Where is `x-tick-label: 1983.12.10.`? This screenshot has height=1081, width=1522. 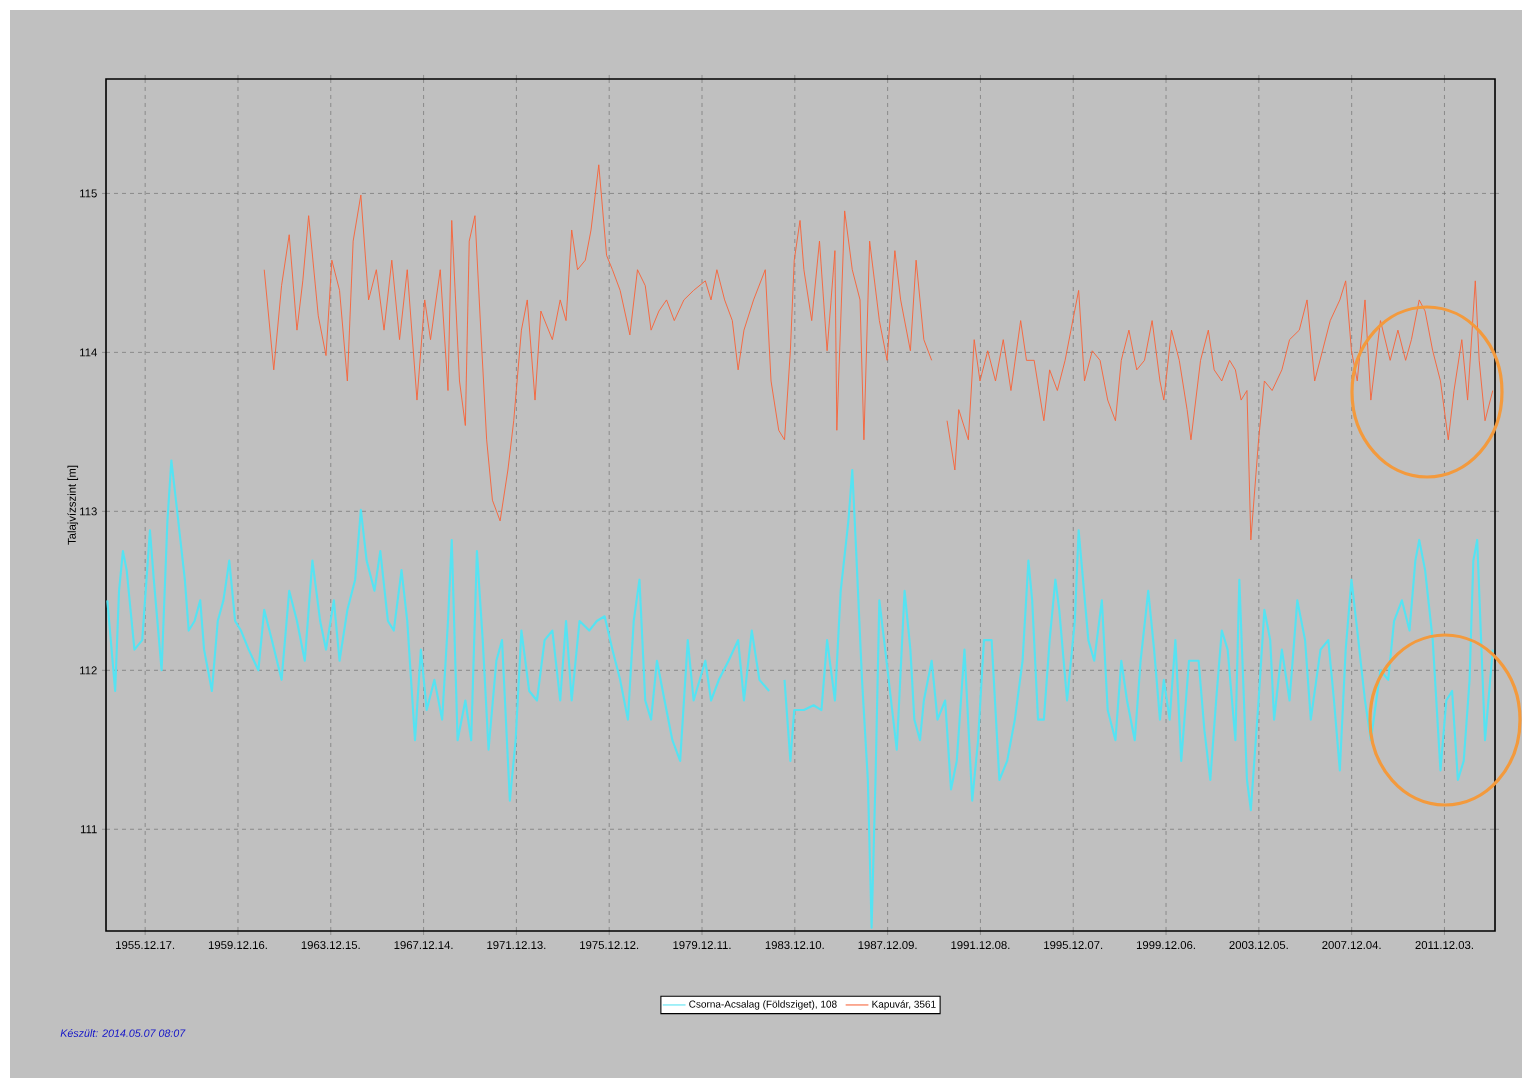
x-tick-label: 1983.12.10. is located at coordinates (794, 945).